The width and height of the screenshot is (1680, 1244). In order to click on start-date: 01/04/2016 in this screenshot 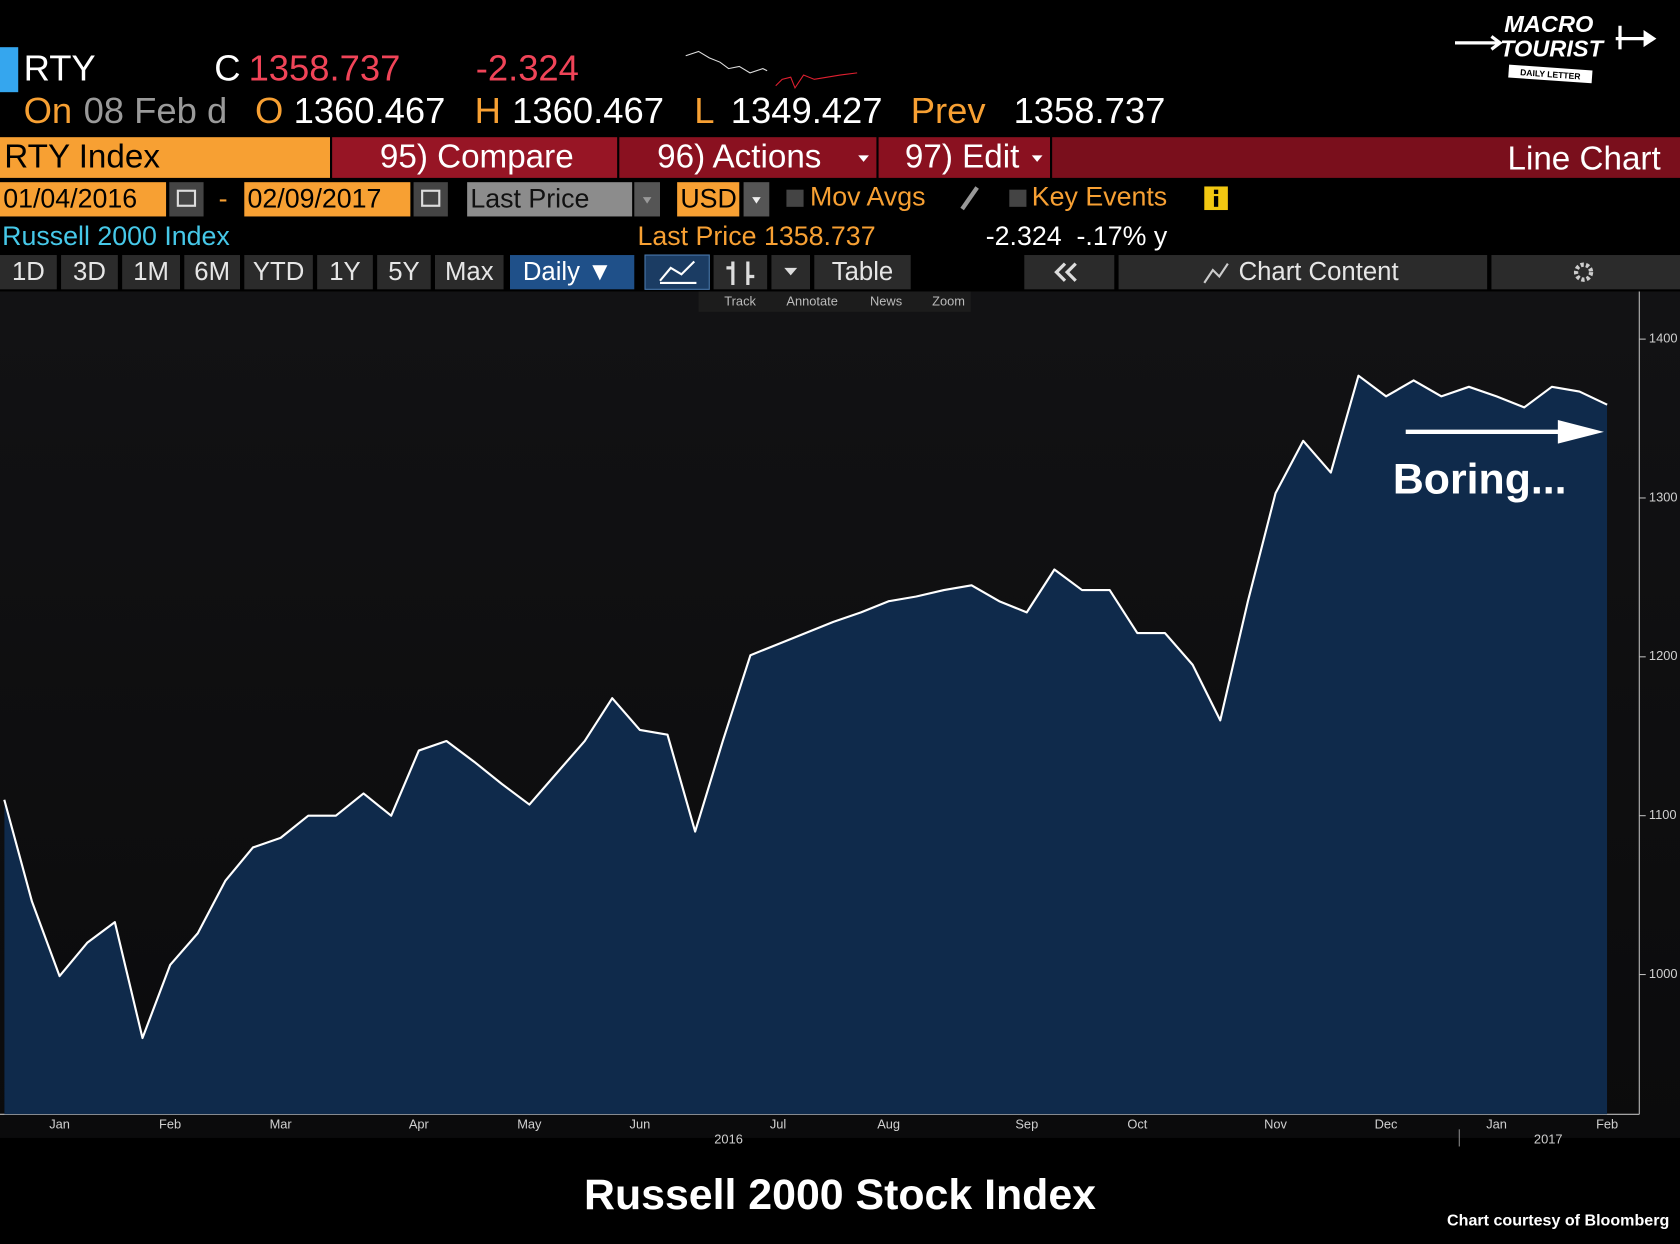, I will do `click(70, 198)`.